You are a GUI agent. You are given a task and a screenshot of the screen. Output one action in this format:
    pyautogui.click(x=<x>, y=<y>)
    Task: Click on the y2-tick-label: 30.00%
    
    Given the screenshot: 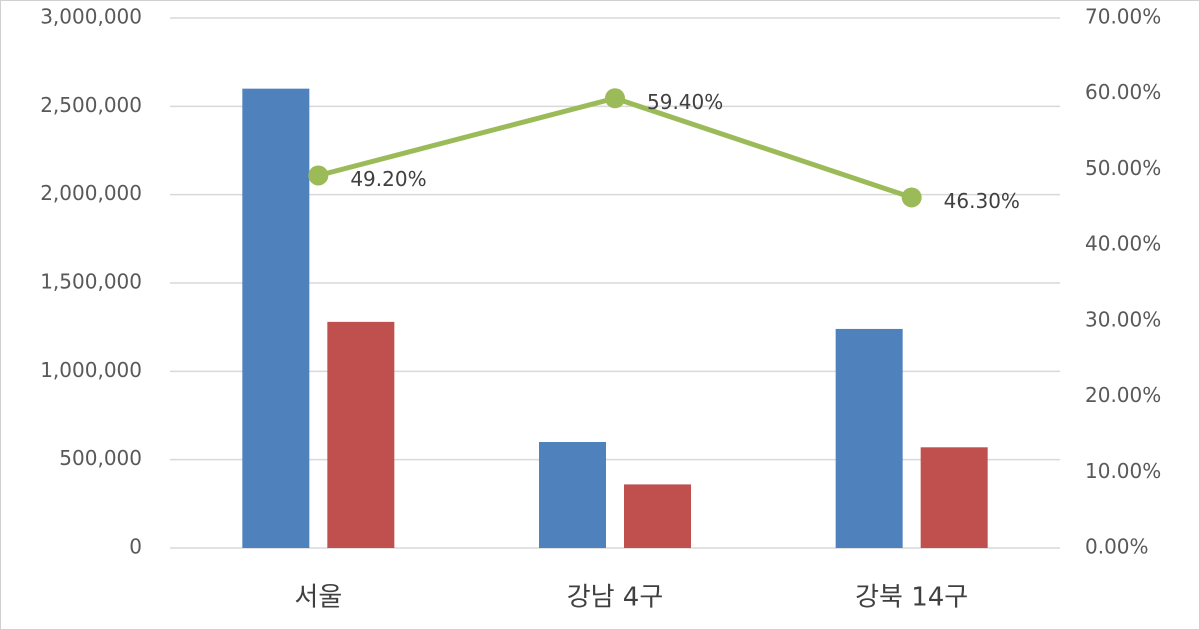 What is the action you would take?
    pyautogui.click(x=1123, y=319)
    